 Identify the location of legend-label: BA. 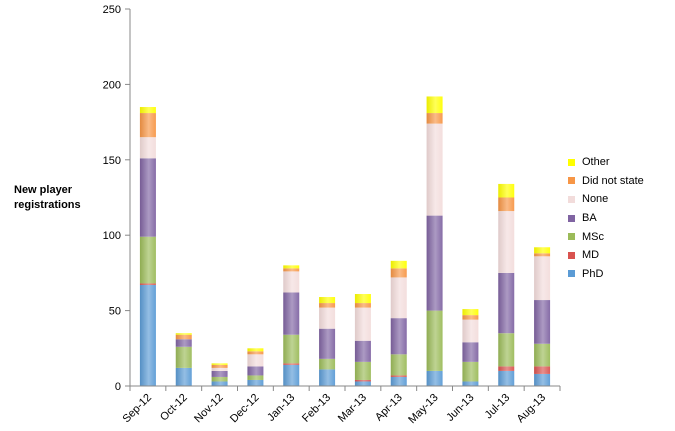
(589, 218).